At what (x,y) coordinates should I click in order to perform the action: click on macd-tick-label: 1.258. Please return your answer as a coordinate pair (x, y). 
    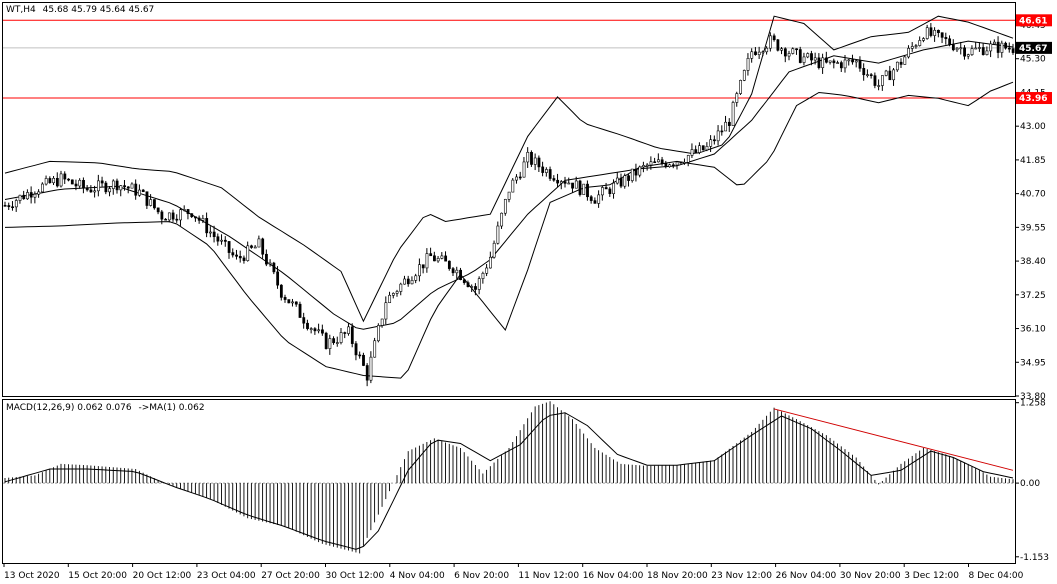
    Looking at the image, I should click on (1033, 404).